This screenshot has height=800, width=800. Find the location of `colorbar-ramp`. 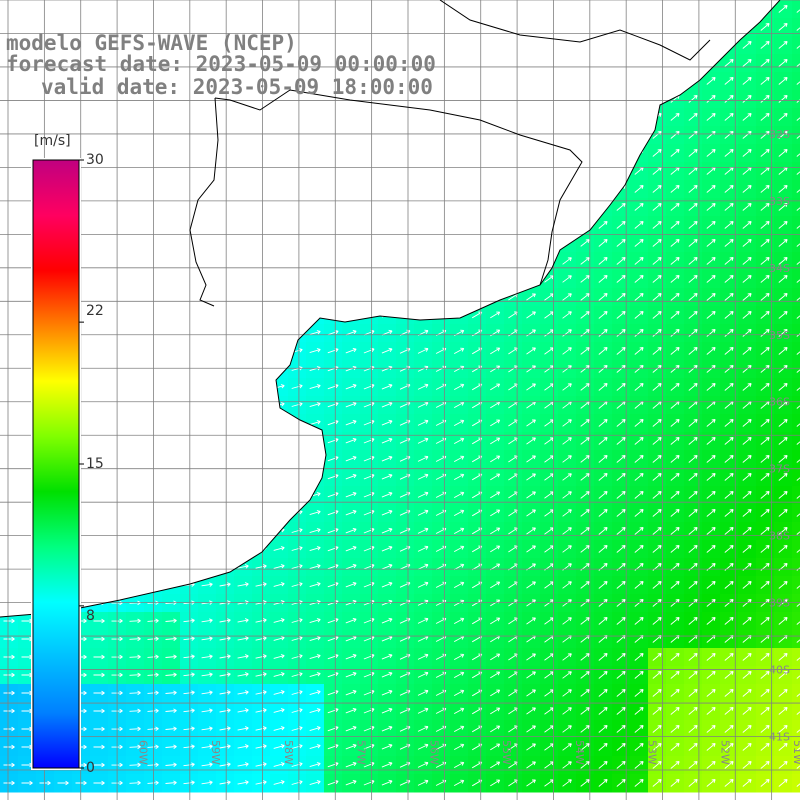

colorbar-ramp is located at coordinates (56, 464).